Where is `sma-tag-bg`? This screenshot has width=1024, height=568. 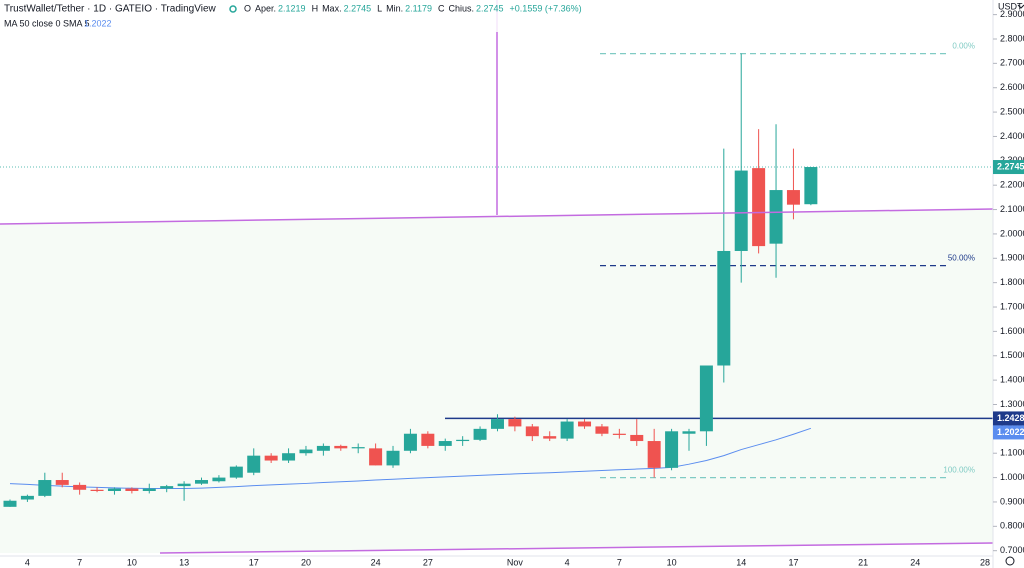
sma-tag-bg is located at coordinates (1008, 432).